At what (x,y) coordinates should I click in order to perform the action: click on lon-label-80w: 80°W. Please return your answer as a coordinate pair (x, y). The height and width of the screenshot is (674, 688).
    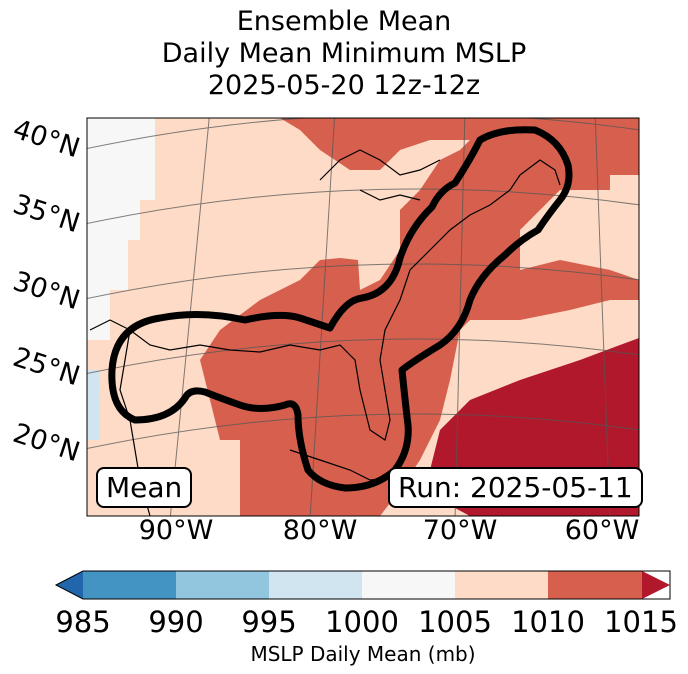
    Looking at the image, I should click on (320, 530).